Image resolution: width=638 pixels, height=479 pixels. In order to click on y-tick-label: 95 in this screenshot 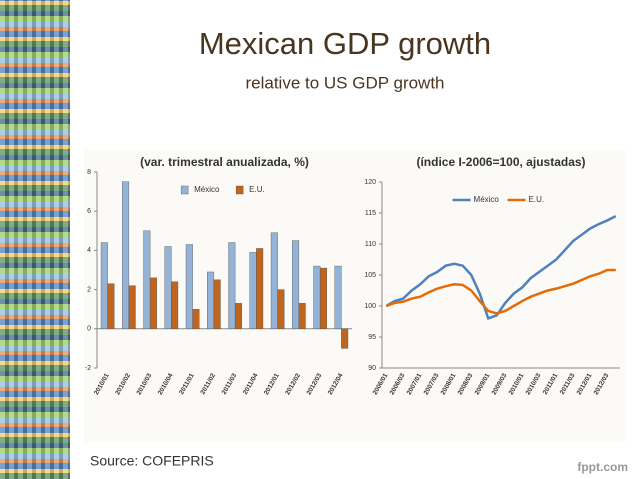, I will do `click(372, 337)`.